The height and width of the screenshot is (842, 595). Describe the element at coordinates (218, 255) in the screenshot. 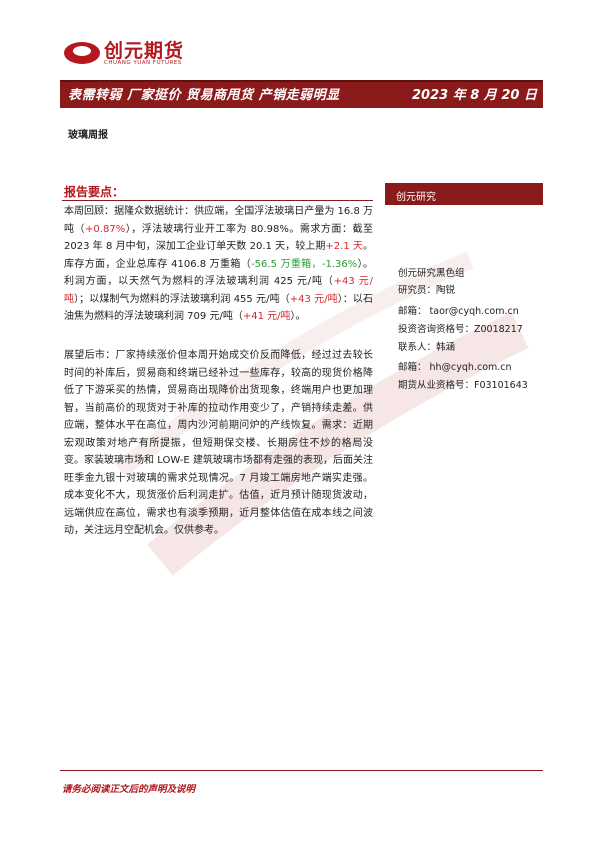

I see `text-run: 。库存方面，企业总库存 4106.8 万重箱（` at that location.